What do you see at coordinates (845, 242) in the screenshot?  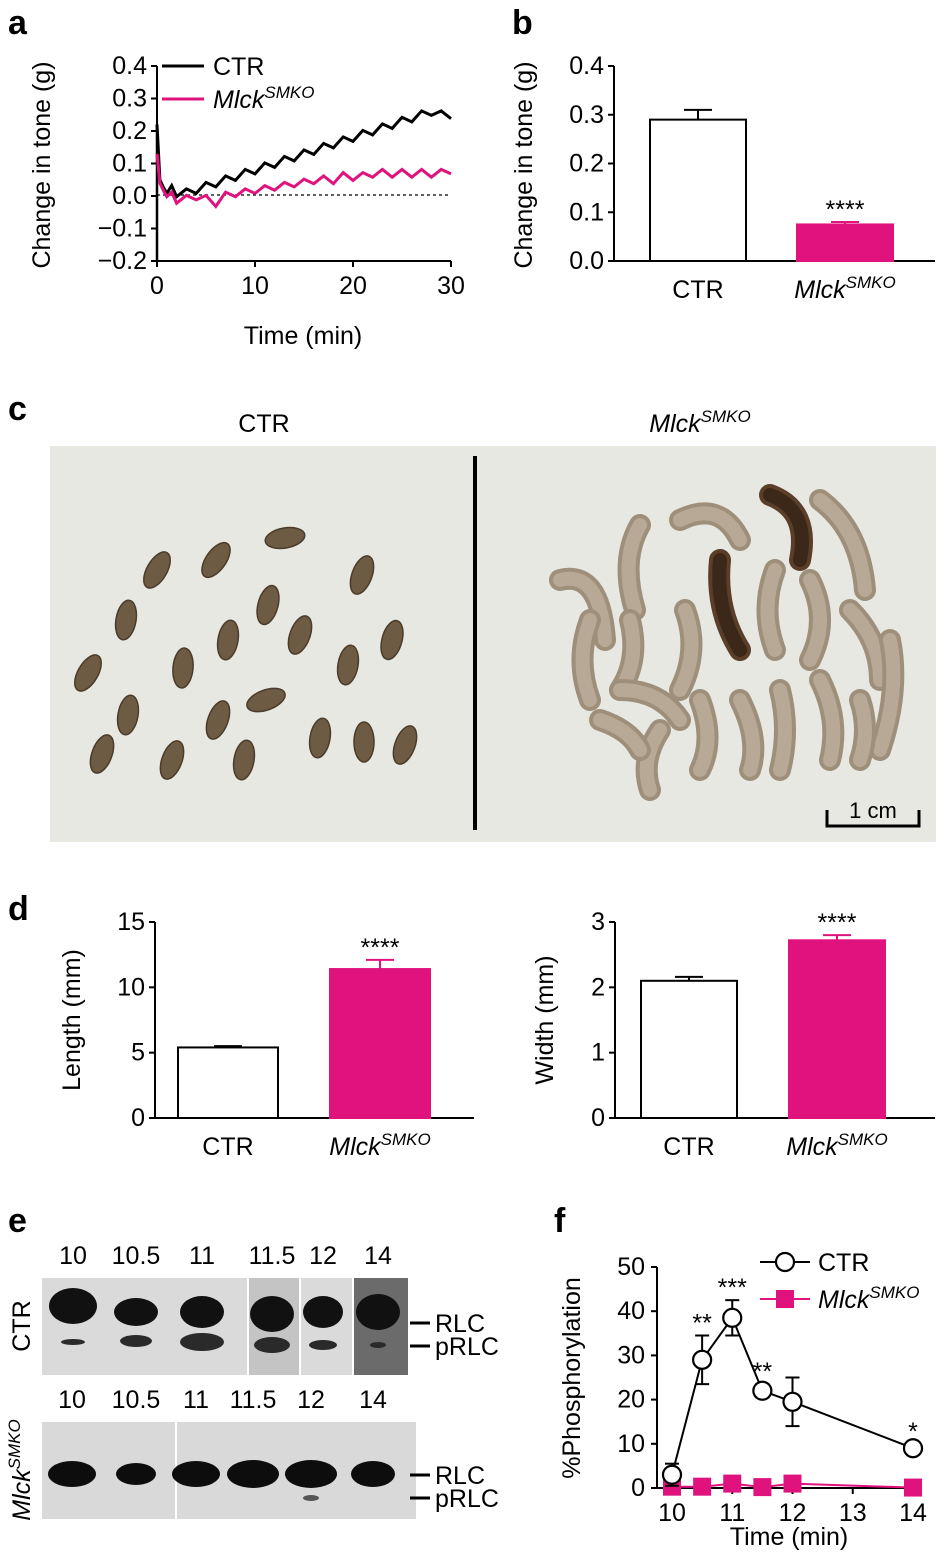 I see `b-bar-mlck` at bounding box center [845, 242].